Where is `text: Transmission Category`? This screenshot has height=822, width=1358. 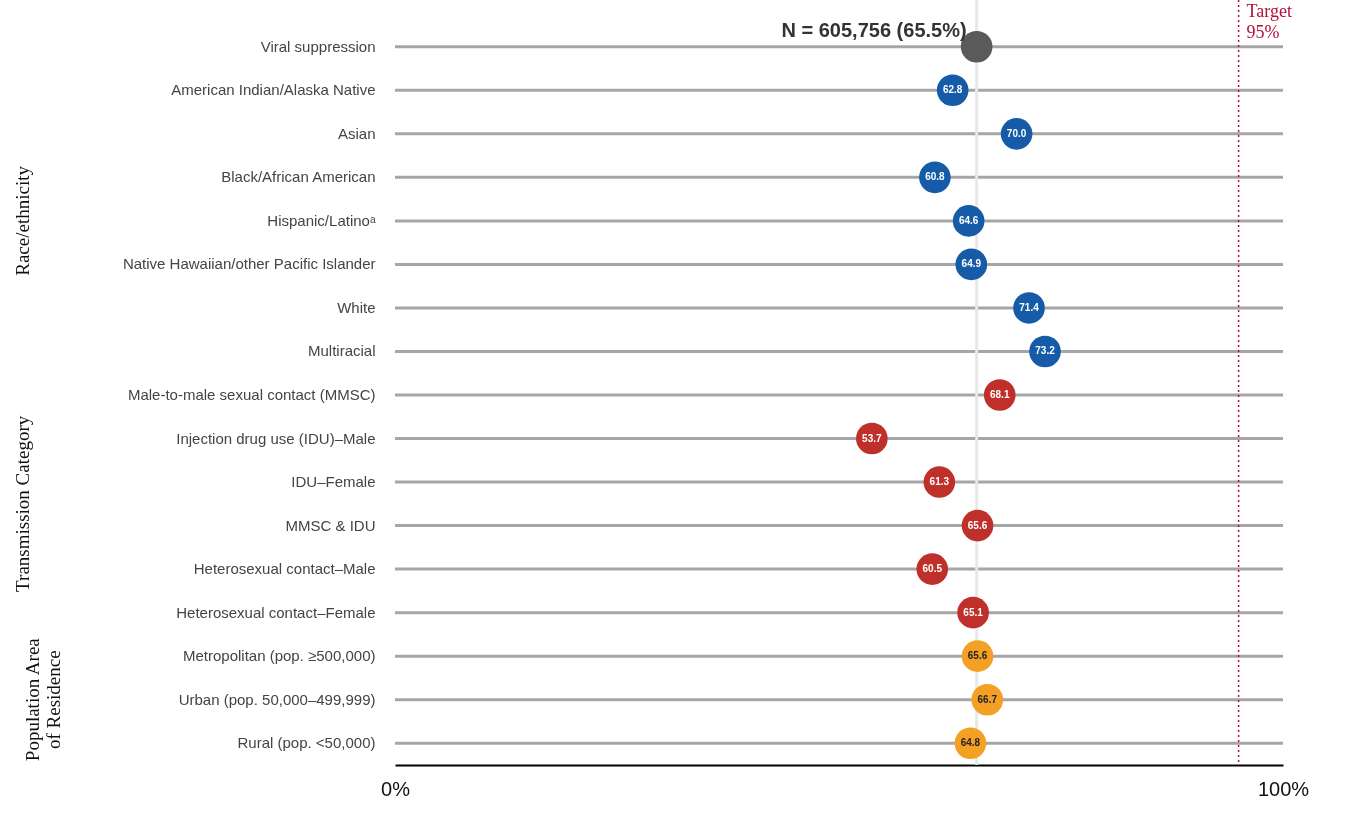
text: Transmission Category is located at coordinates (22, 503).